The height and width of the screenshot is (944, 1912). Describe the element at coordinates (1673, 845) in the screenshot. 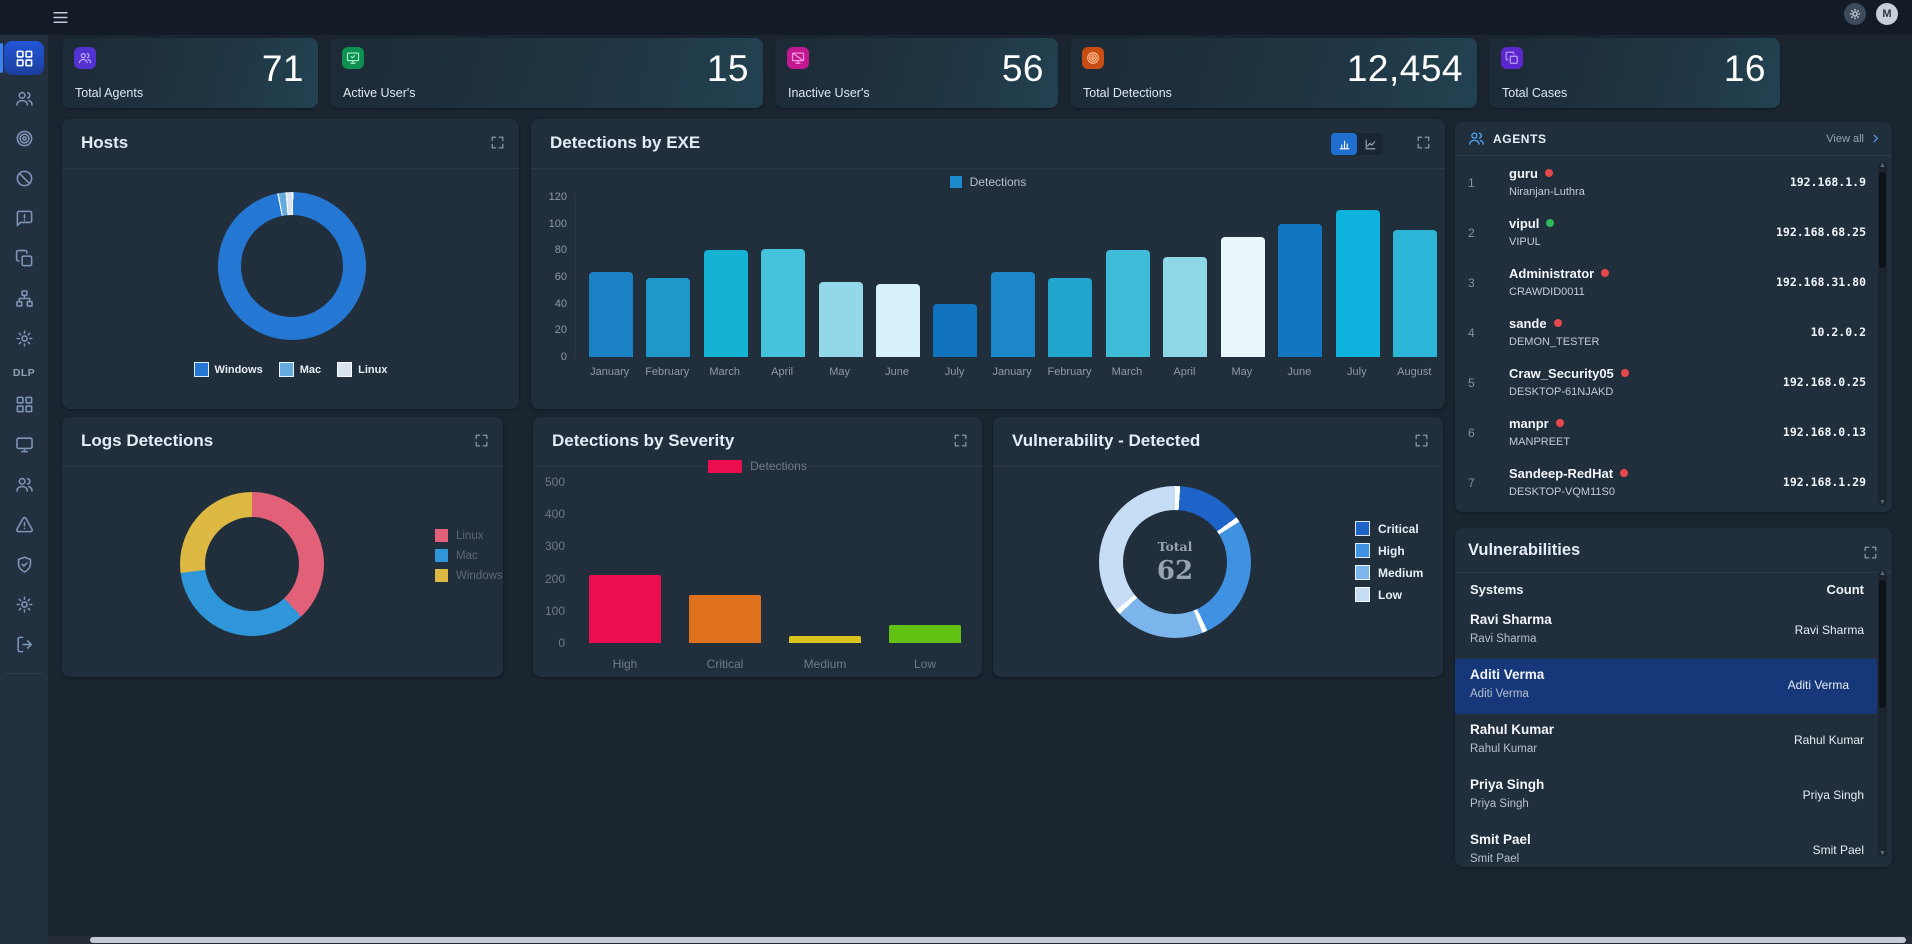

I see `vulnerability-row: Smit Pael Smit Pael Smit Pael` at that location.